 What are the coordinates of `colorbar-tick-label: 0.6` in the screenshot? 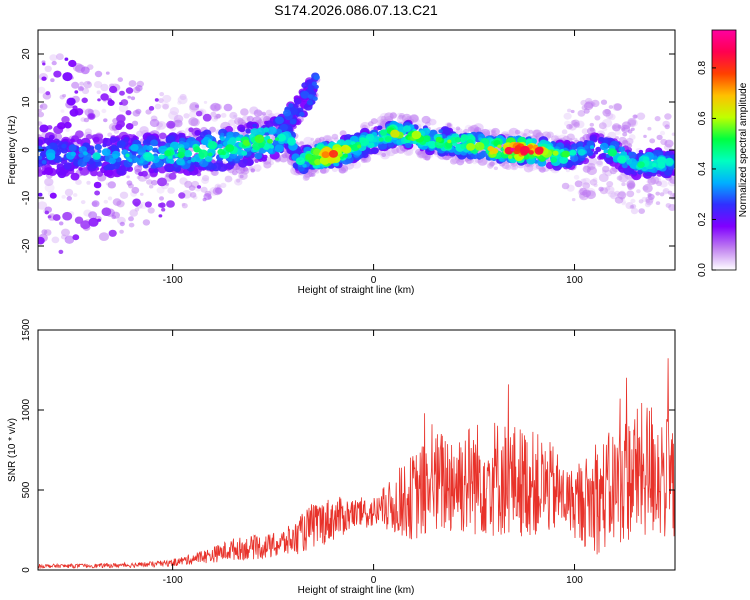 It's located at (702, 118).